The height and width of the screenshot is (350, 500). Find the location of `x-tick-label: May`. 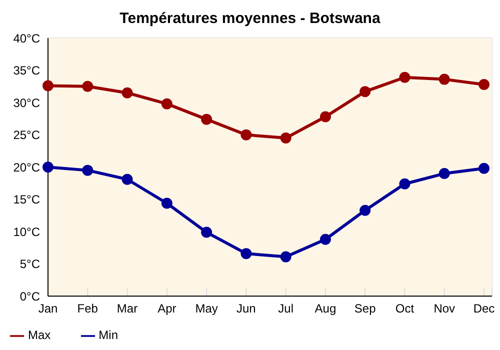

x-tick-label: May is located at coordinates (206, 309).